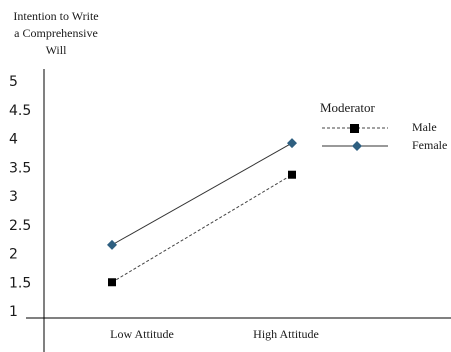 The width and height of the screenshot is (451, 352). Describe the element at coordinates (13, 255) in the screenshot. I see `y-tick-label: 2` at that location.